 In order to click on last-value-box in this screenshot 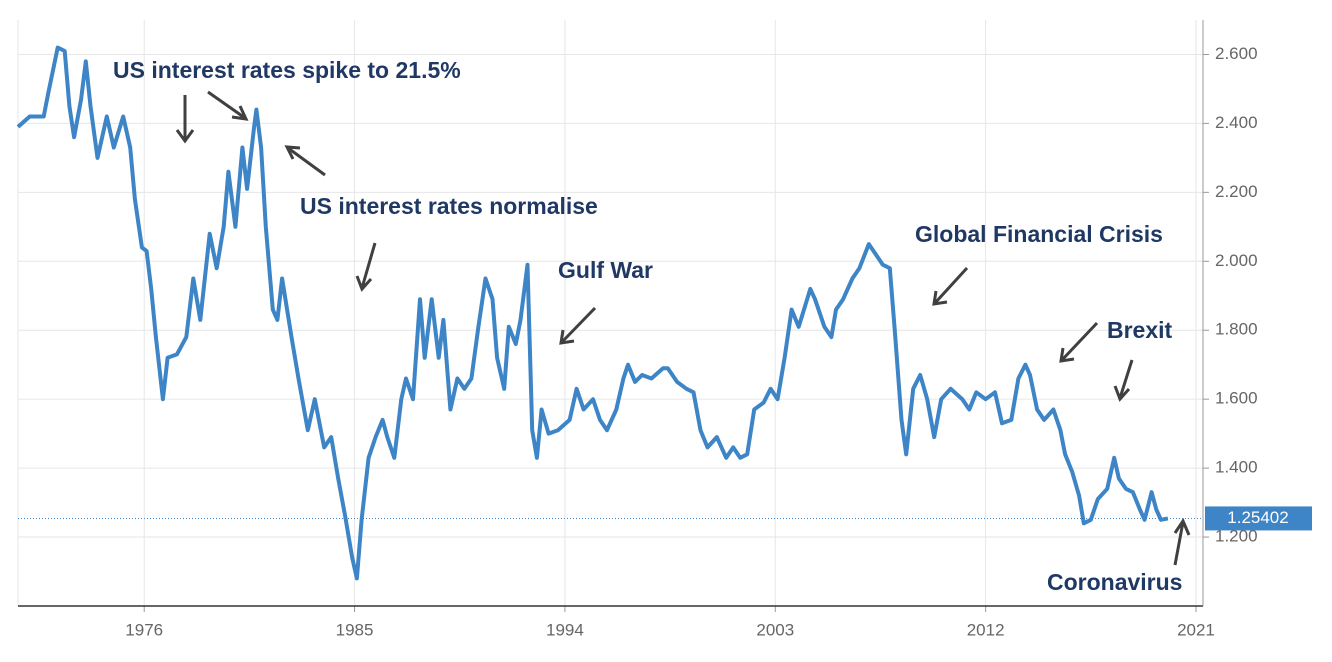, I will do `click(1258, 518)`.